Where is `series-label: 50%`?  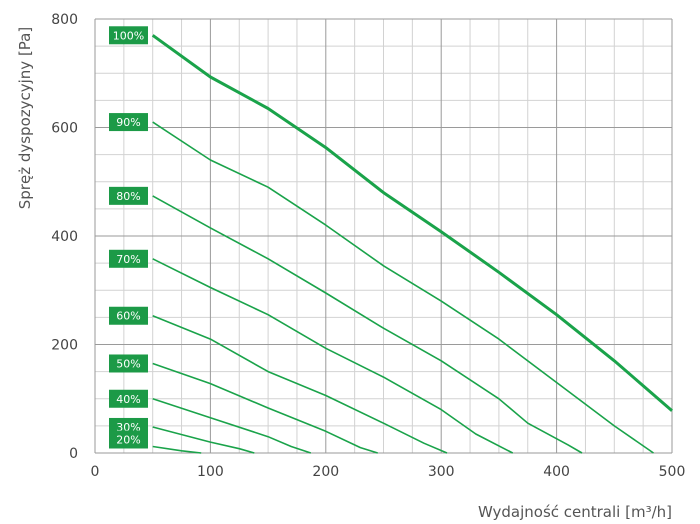
series-label: 50% is located at coordinates (128, 363).